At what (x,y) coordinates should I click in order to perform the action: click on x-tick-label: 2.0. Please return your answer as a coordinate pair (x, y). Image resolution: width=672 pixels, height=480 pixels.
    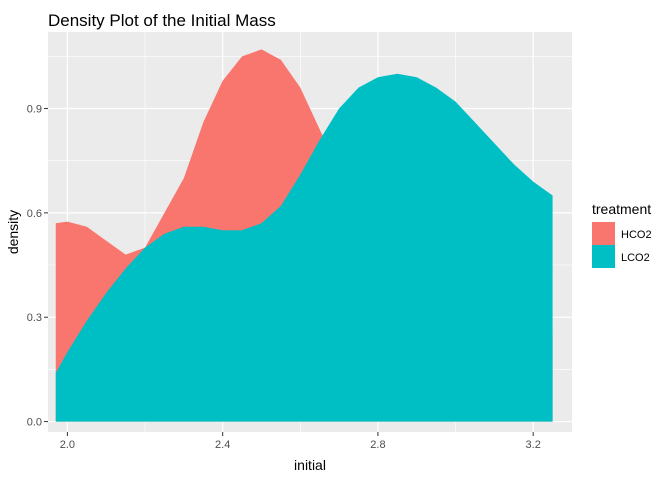
    Looking at the image, I should click on (67, 445).